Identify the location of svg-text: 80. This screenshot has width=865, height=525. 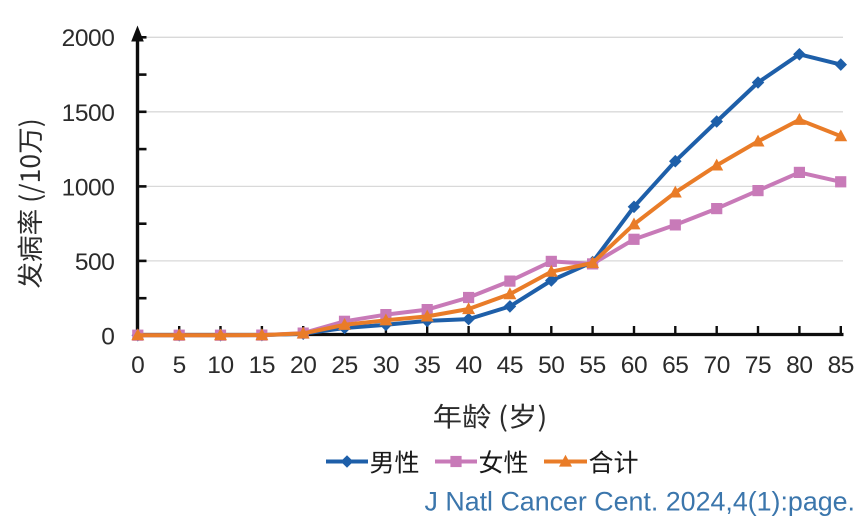
(799, 365).